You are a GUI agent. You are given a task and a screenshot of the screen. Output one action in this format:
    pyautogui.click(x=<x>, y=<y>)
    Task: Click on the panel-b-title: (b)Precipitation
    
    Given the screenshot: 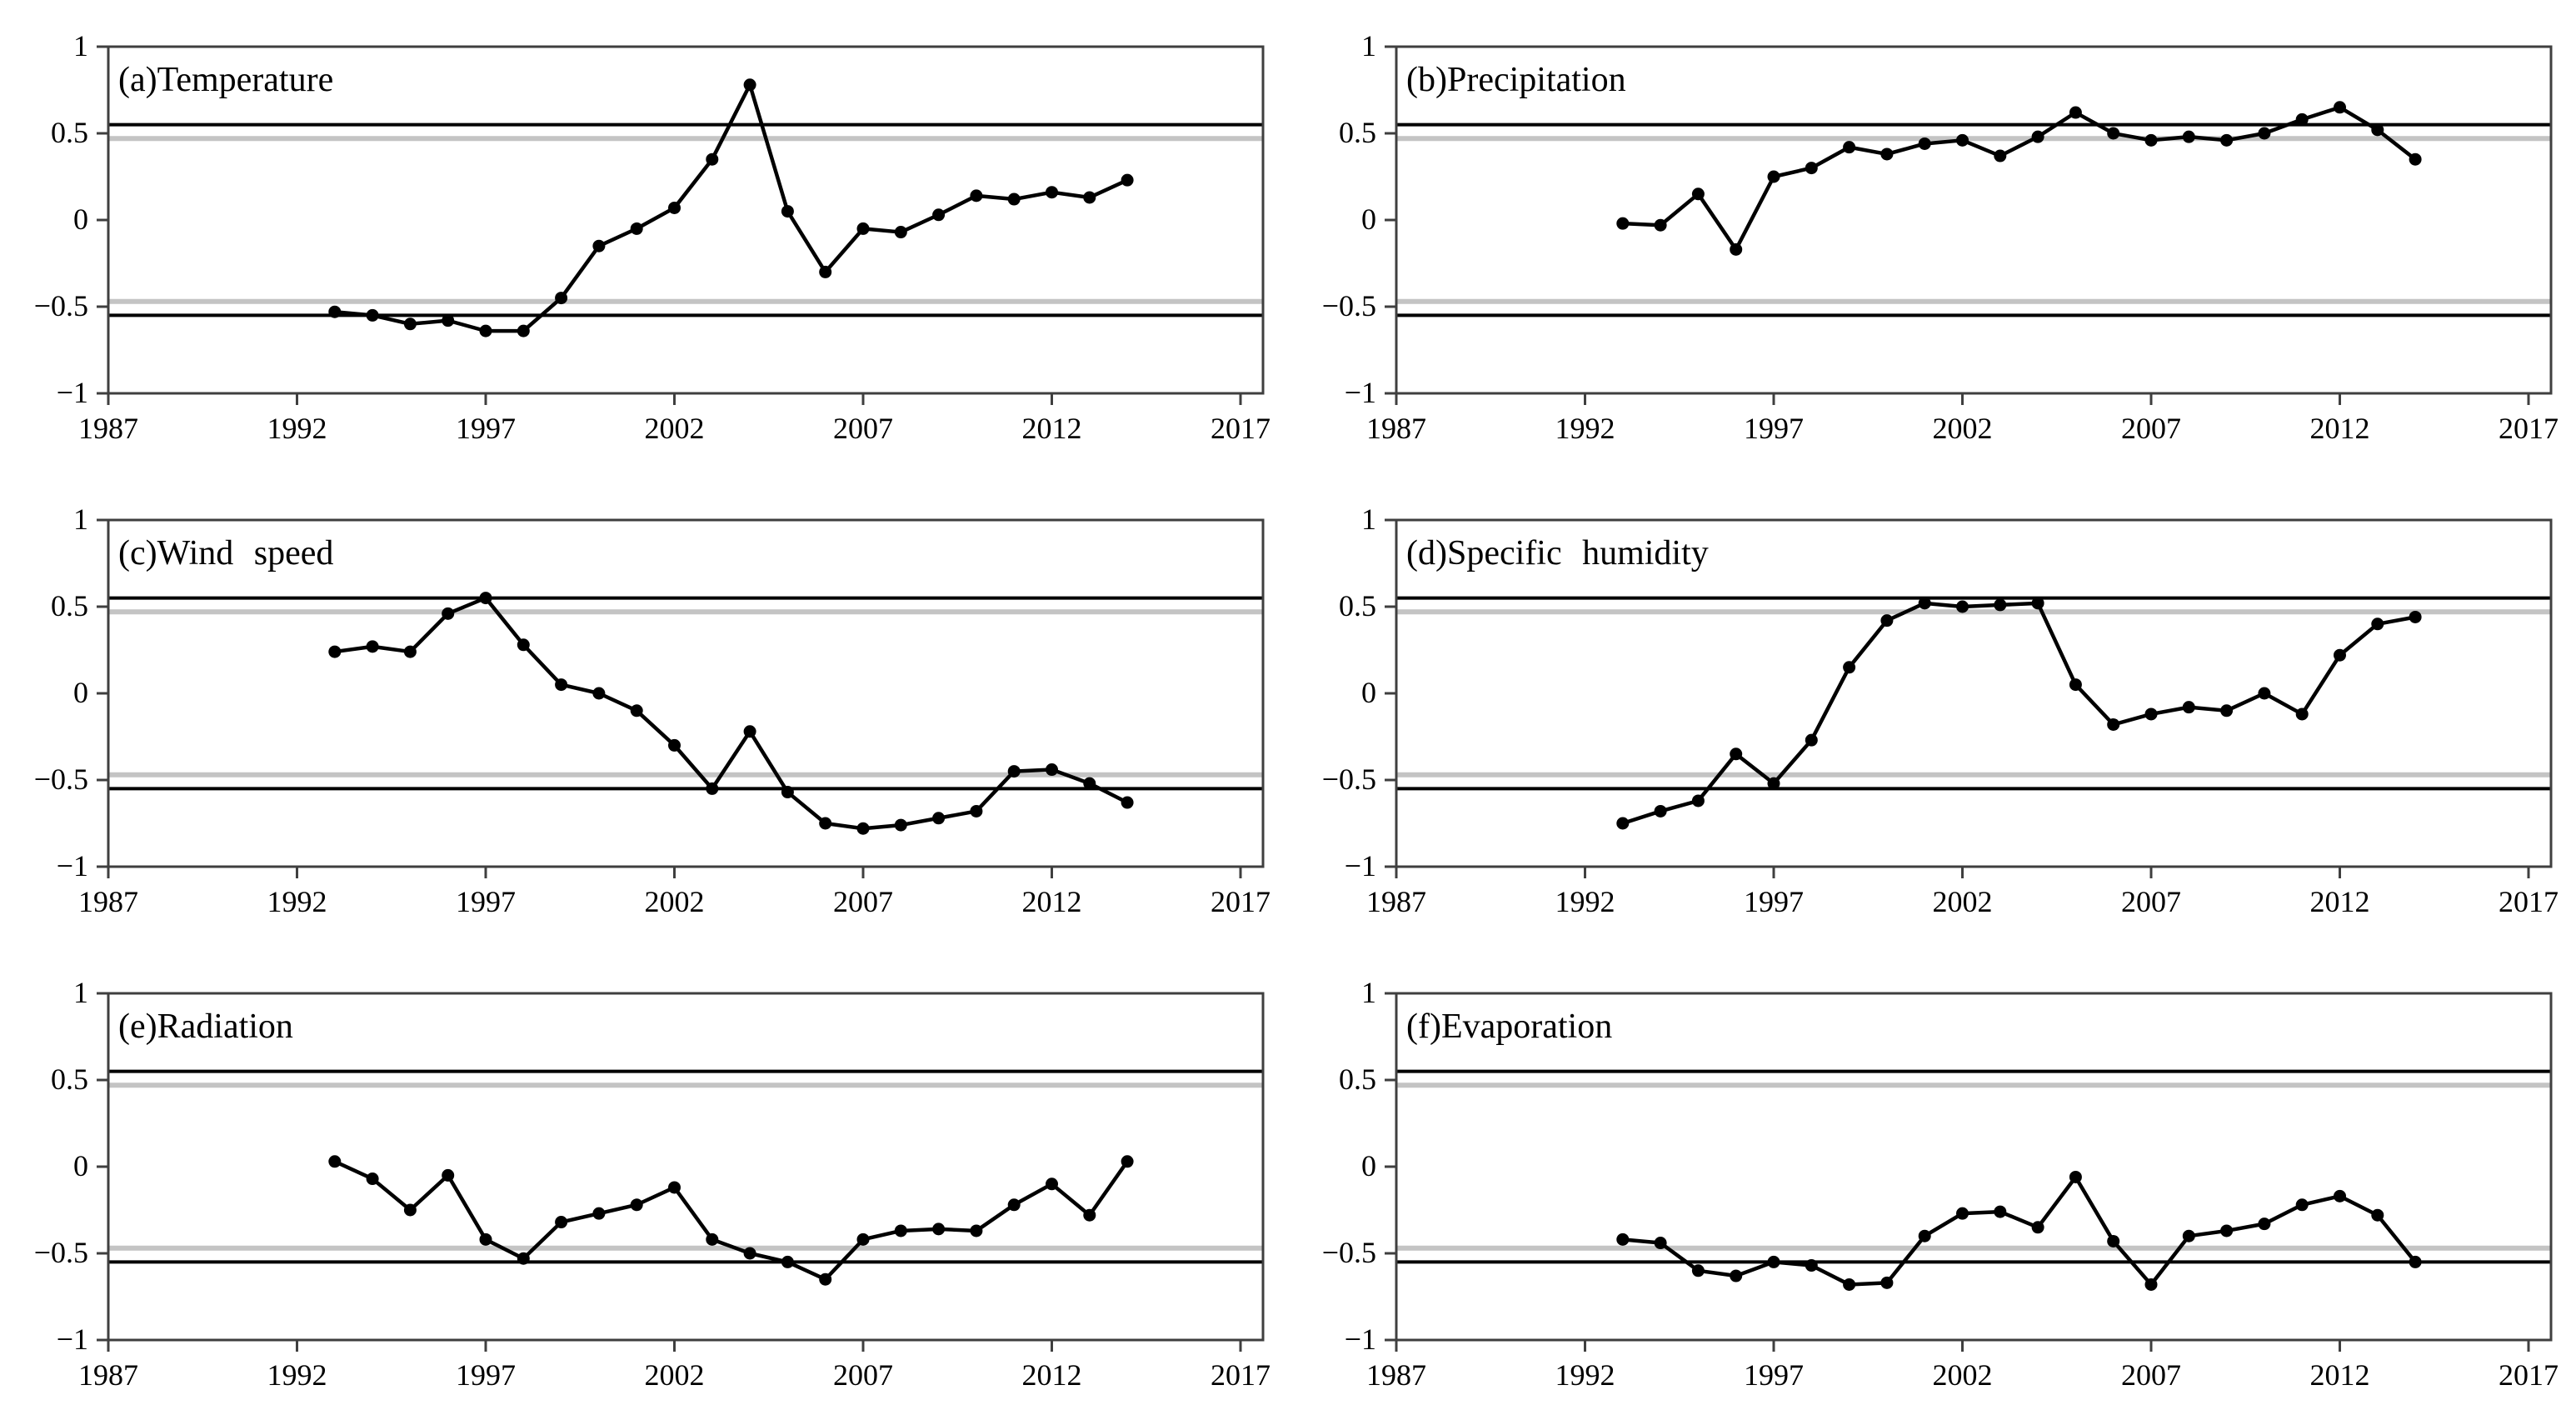 What is the action you would take?
    pyautogui.click(x=1516, y=80)
    